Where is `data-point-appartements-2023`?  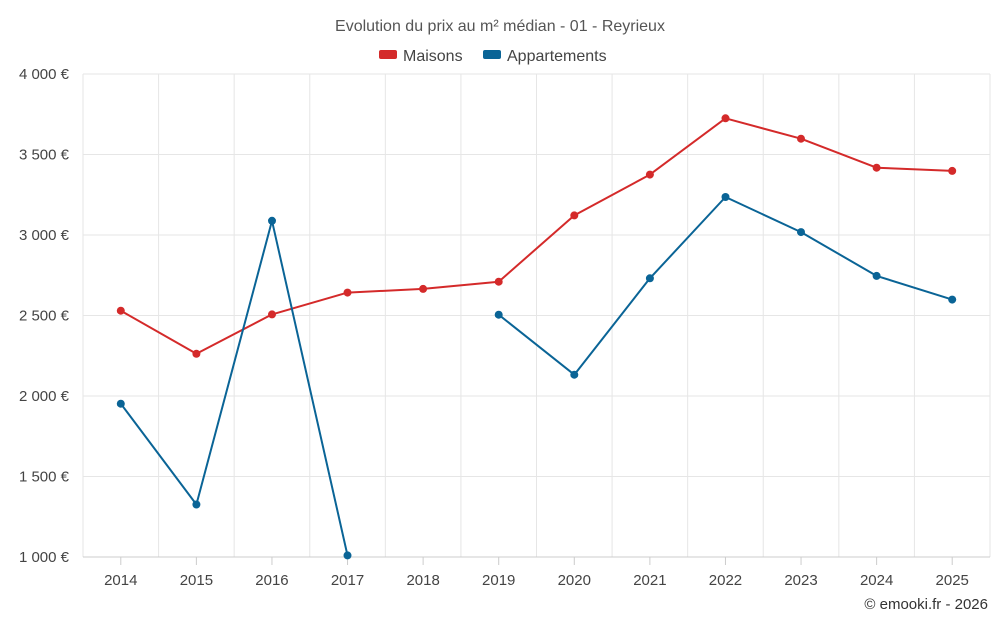 data-point-appartements-2023 is located at coordinates (801, 232).